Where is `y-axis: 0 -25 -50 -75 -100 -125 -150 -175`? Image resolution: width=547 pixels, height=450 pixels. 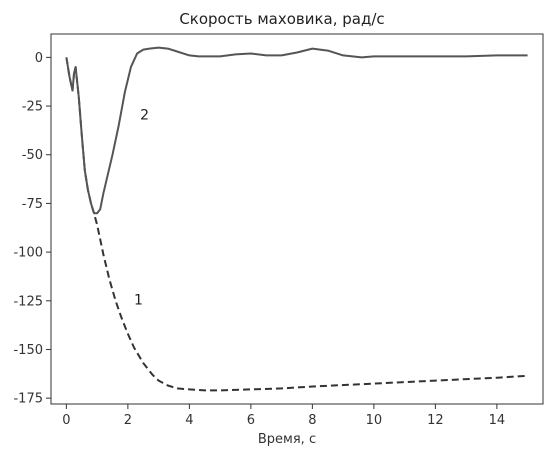
y-axis: 0 -25 -50 -75 -100 -125 -150 -175 is located at coordinates (32, 229).